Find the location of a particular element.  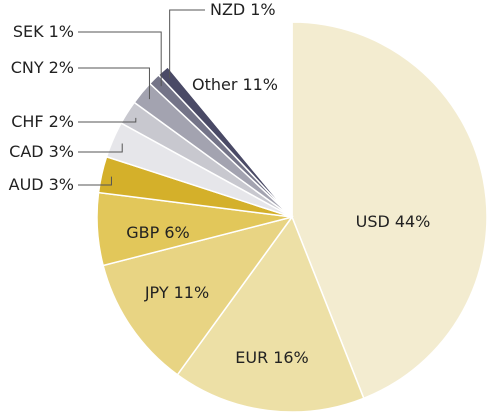

slice-label: Other 11% is located at coordinates (235, 84).